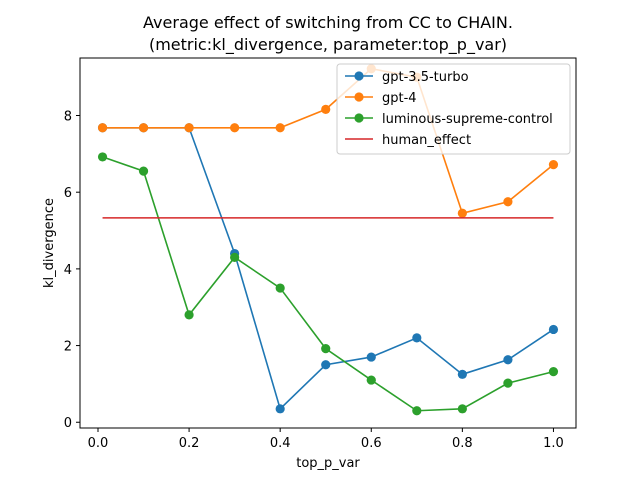  Describe the element at coordinates (68, 270) in the screenshot. I see `y-tick-label: 4` at that location.